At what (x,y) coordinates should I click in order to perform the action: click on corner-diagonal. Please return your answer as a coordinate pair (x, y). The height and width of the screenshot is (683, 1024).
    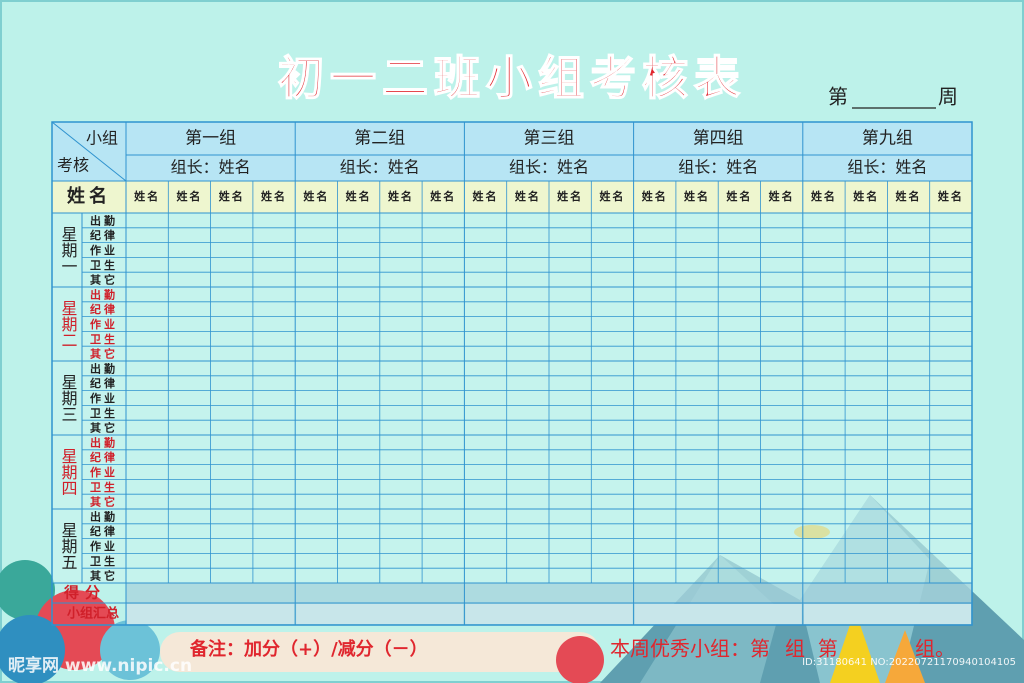
    Looking at the image, I should click on (89, 151).